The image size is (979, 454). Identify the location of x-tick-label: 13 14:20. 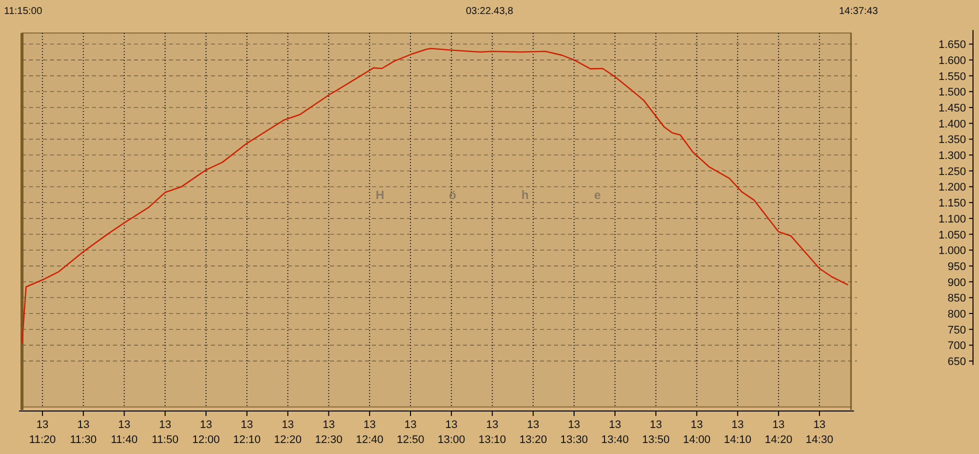
(778, 432).